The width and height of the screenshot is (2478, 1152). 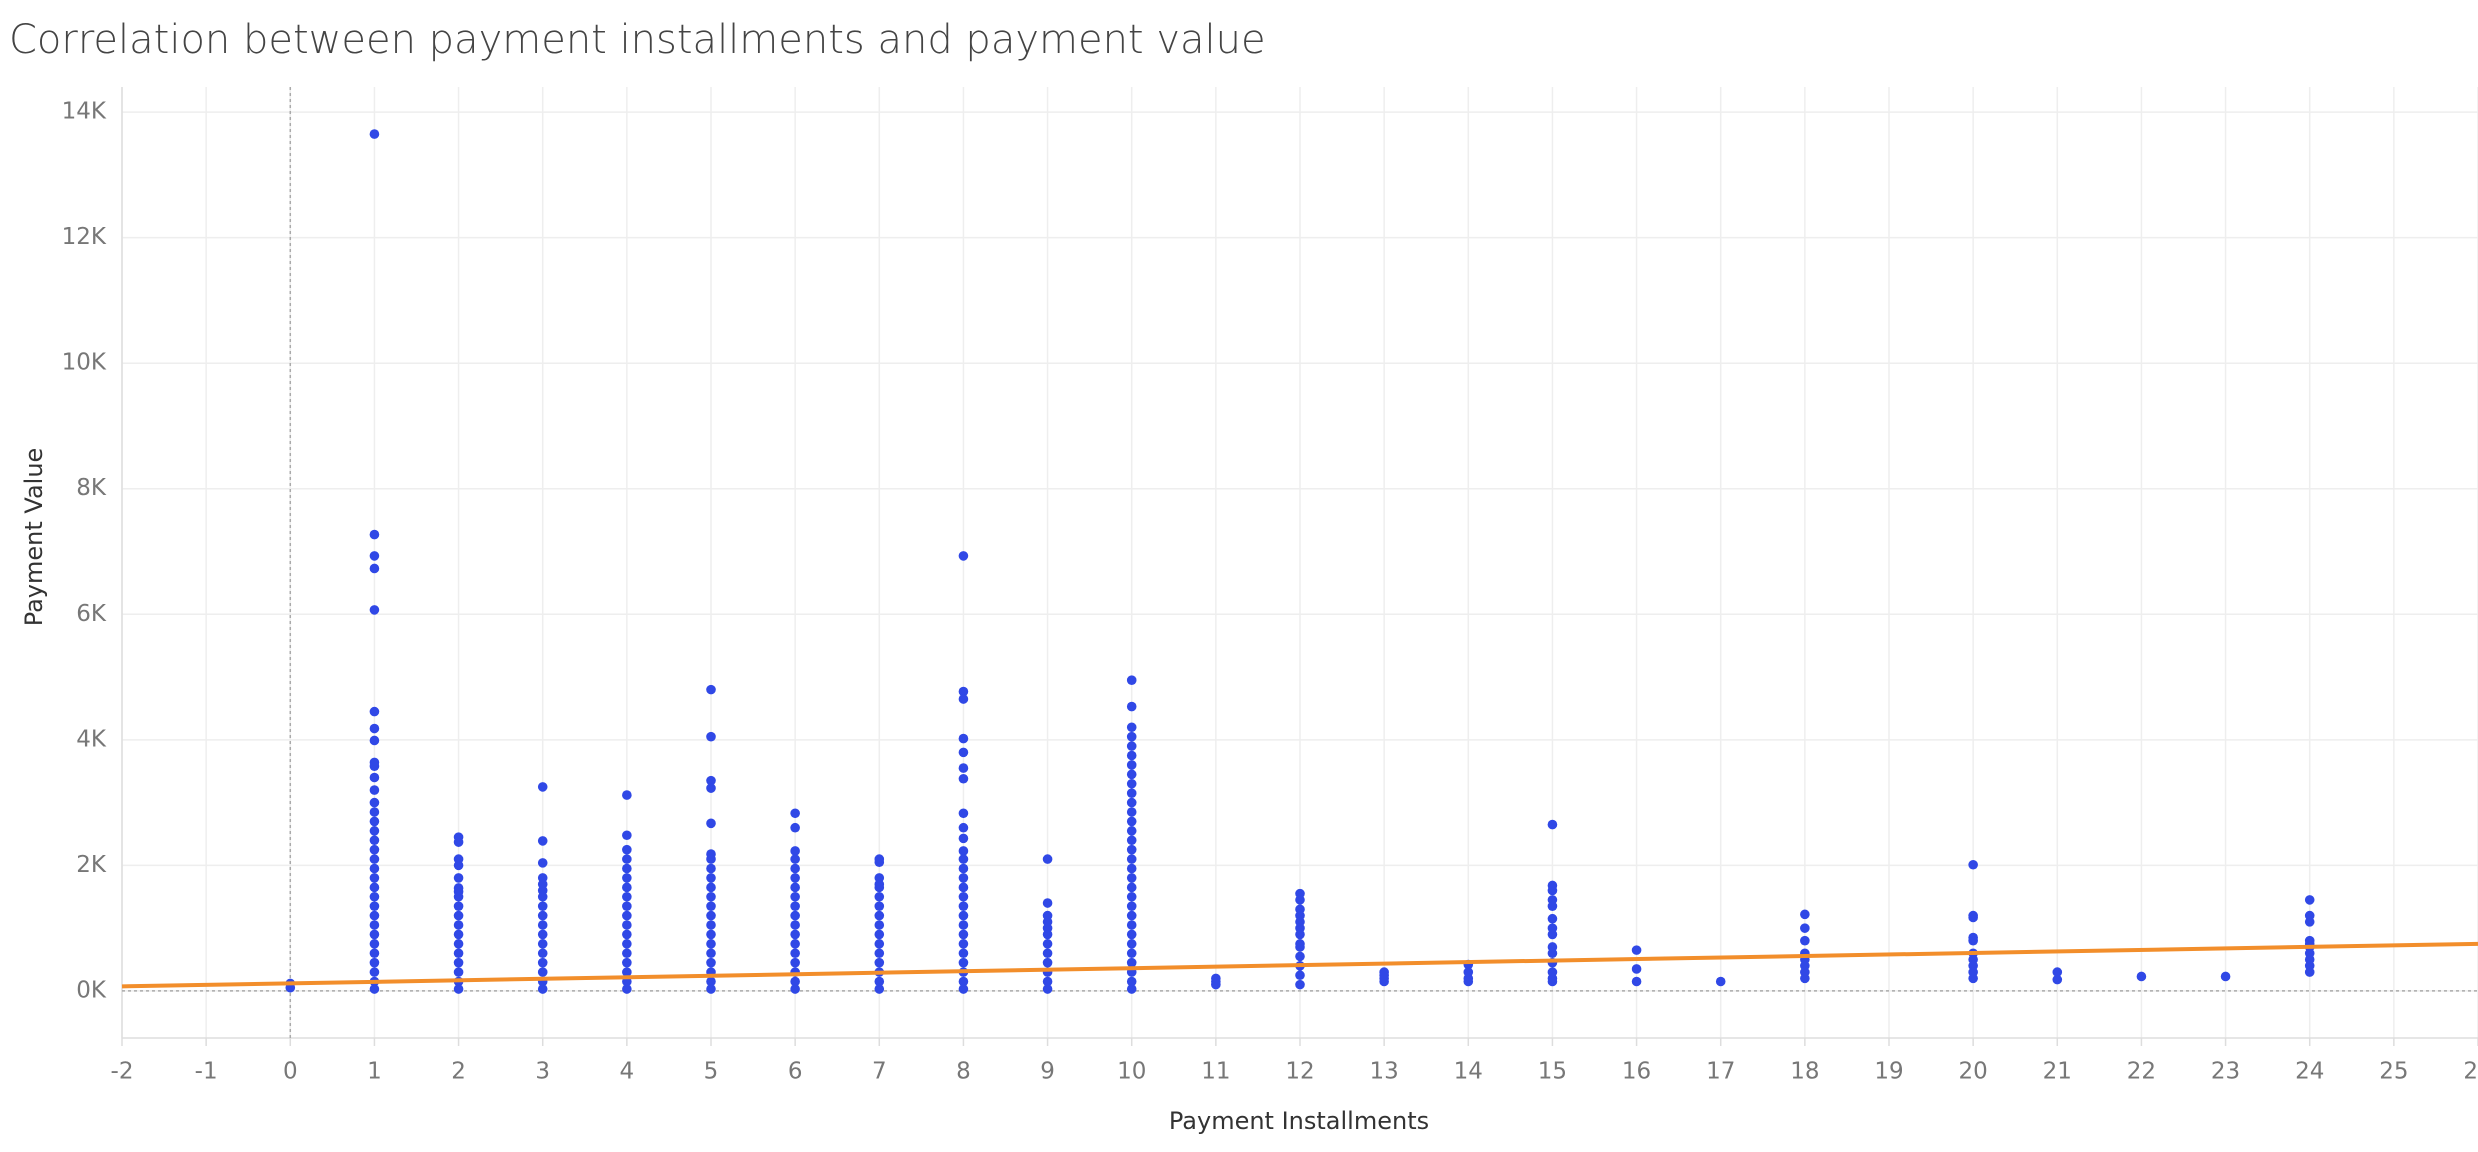 I want to click on trend, so click(x=1299, y=965).